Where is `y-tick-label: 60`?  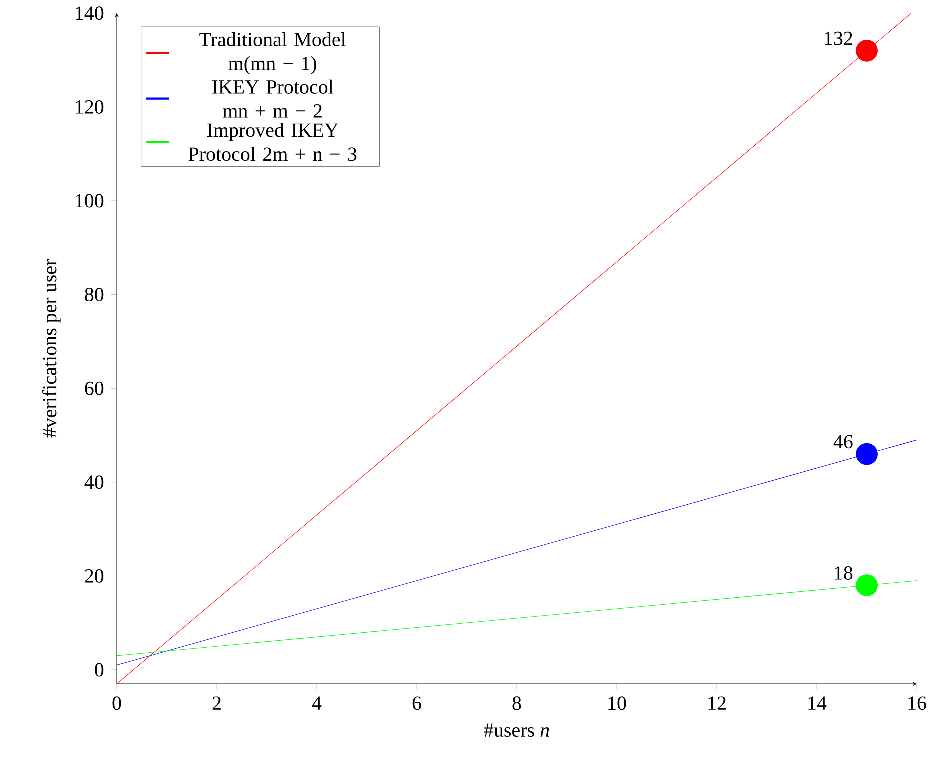 y-tick-label: 60 is located at coordinates (94, 389).